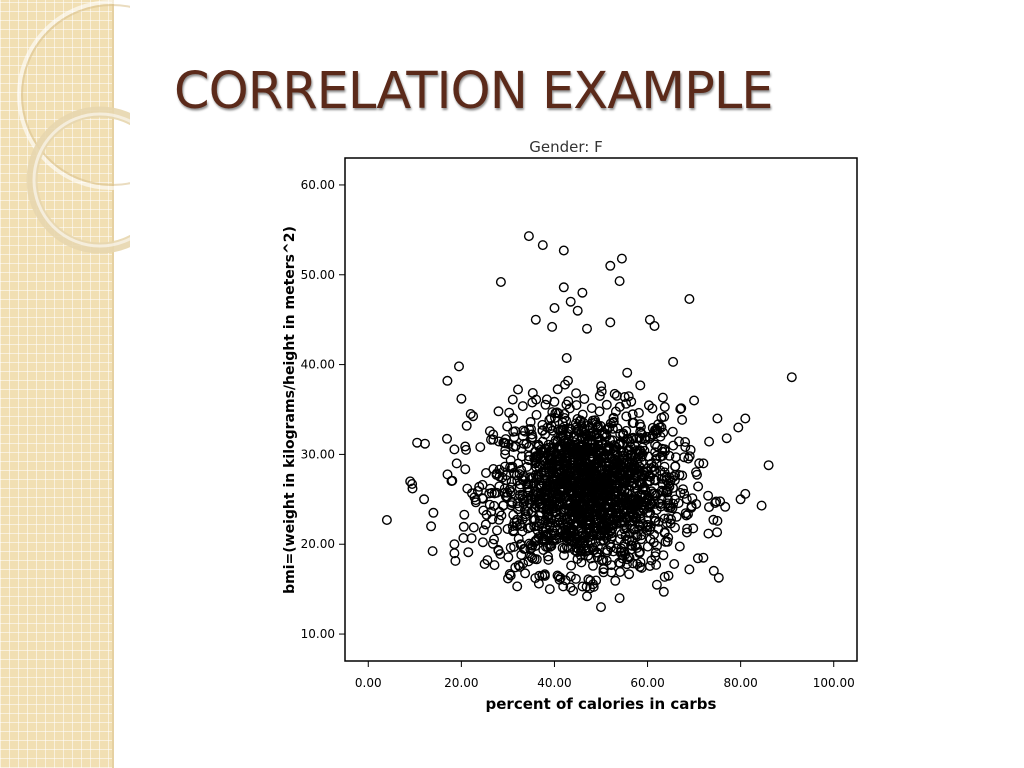  I want to click on y-tick-label: 40.00, so click(318, 365).